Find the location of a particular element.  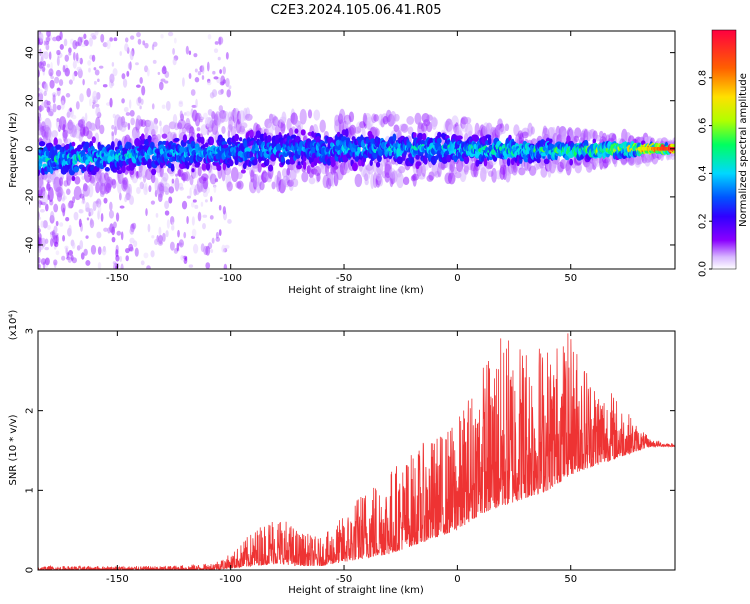

snr-x-tick-label: -100 is located at coordinates (230, 579).